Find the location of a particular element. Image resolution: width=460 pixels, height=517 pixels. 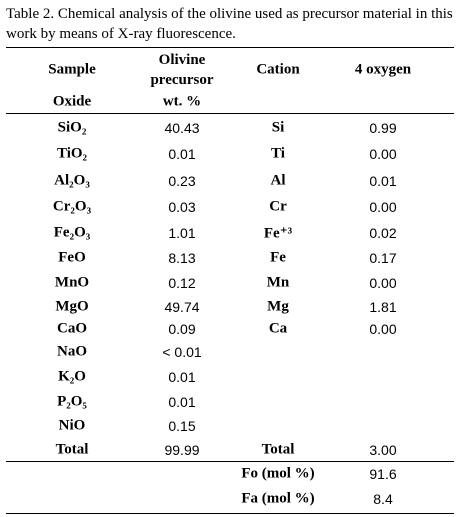

table-cell: Fo (mol %) is located at coordinates (278, 473).